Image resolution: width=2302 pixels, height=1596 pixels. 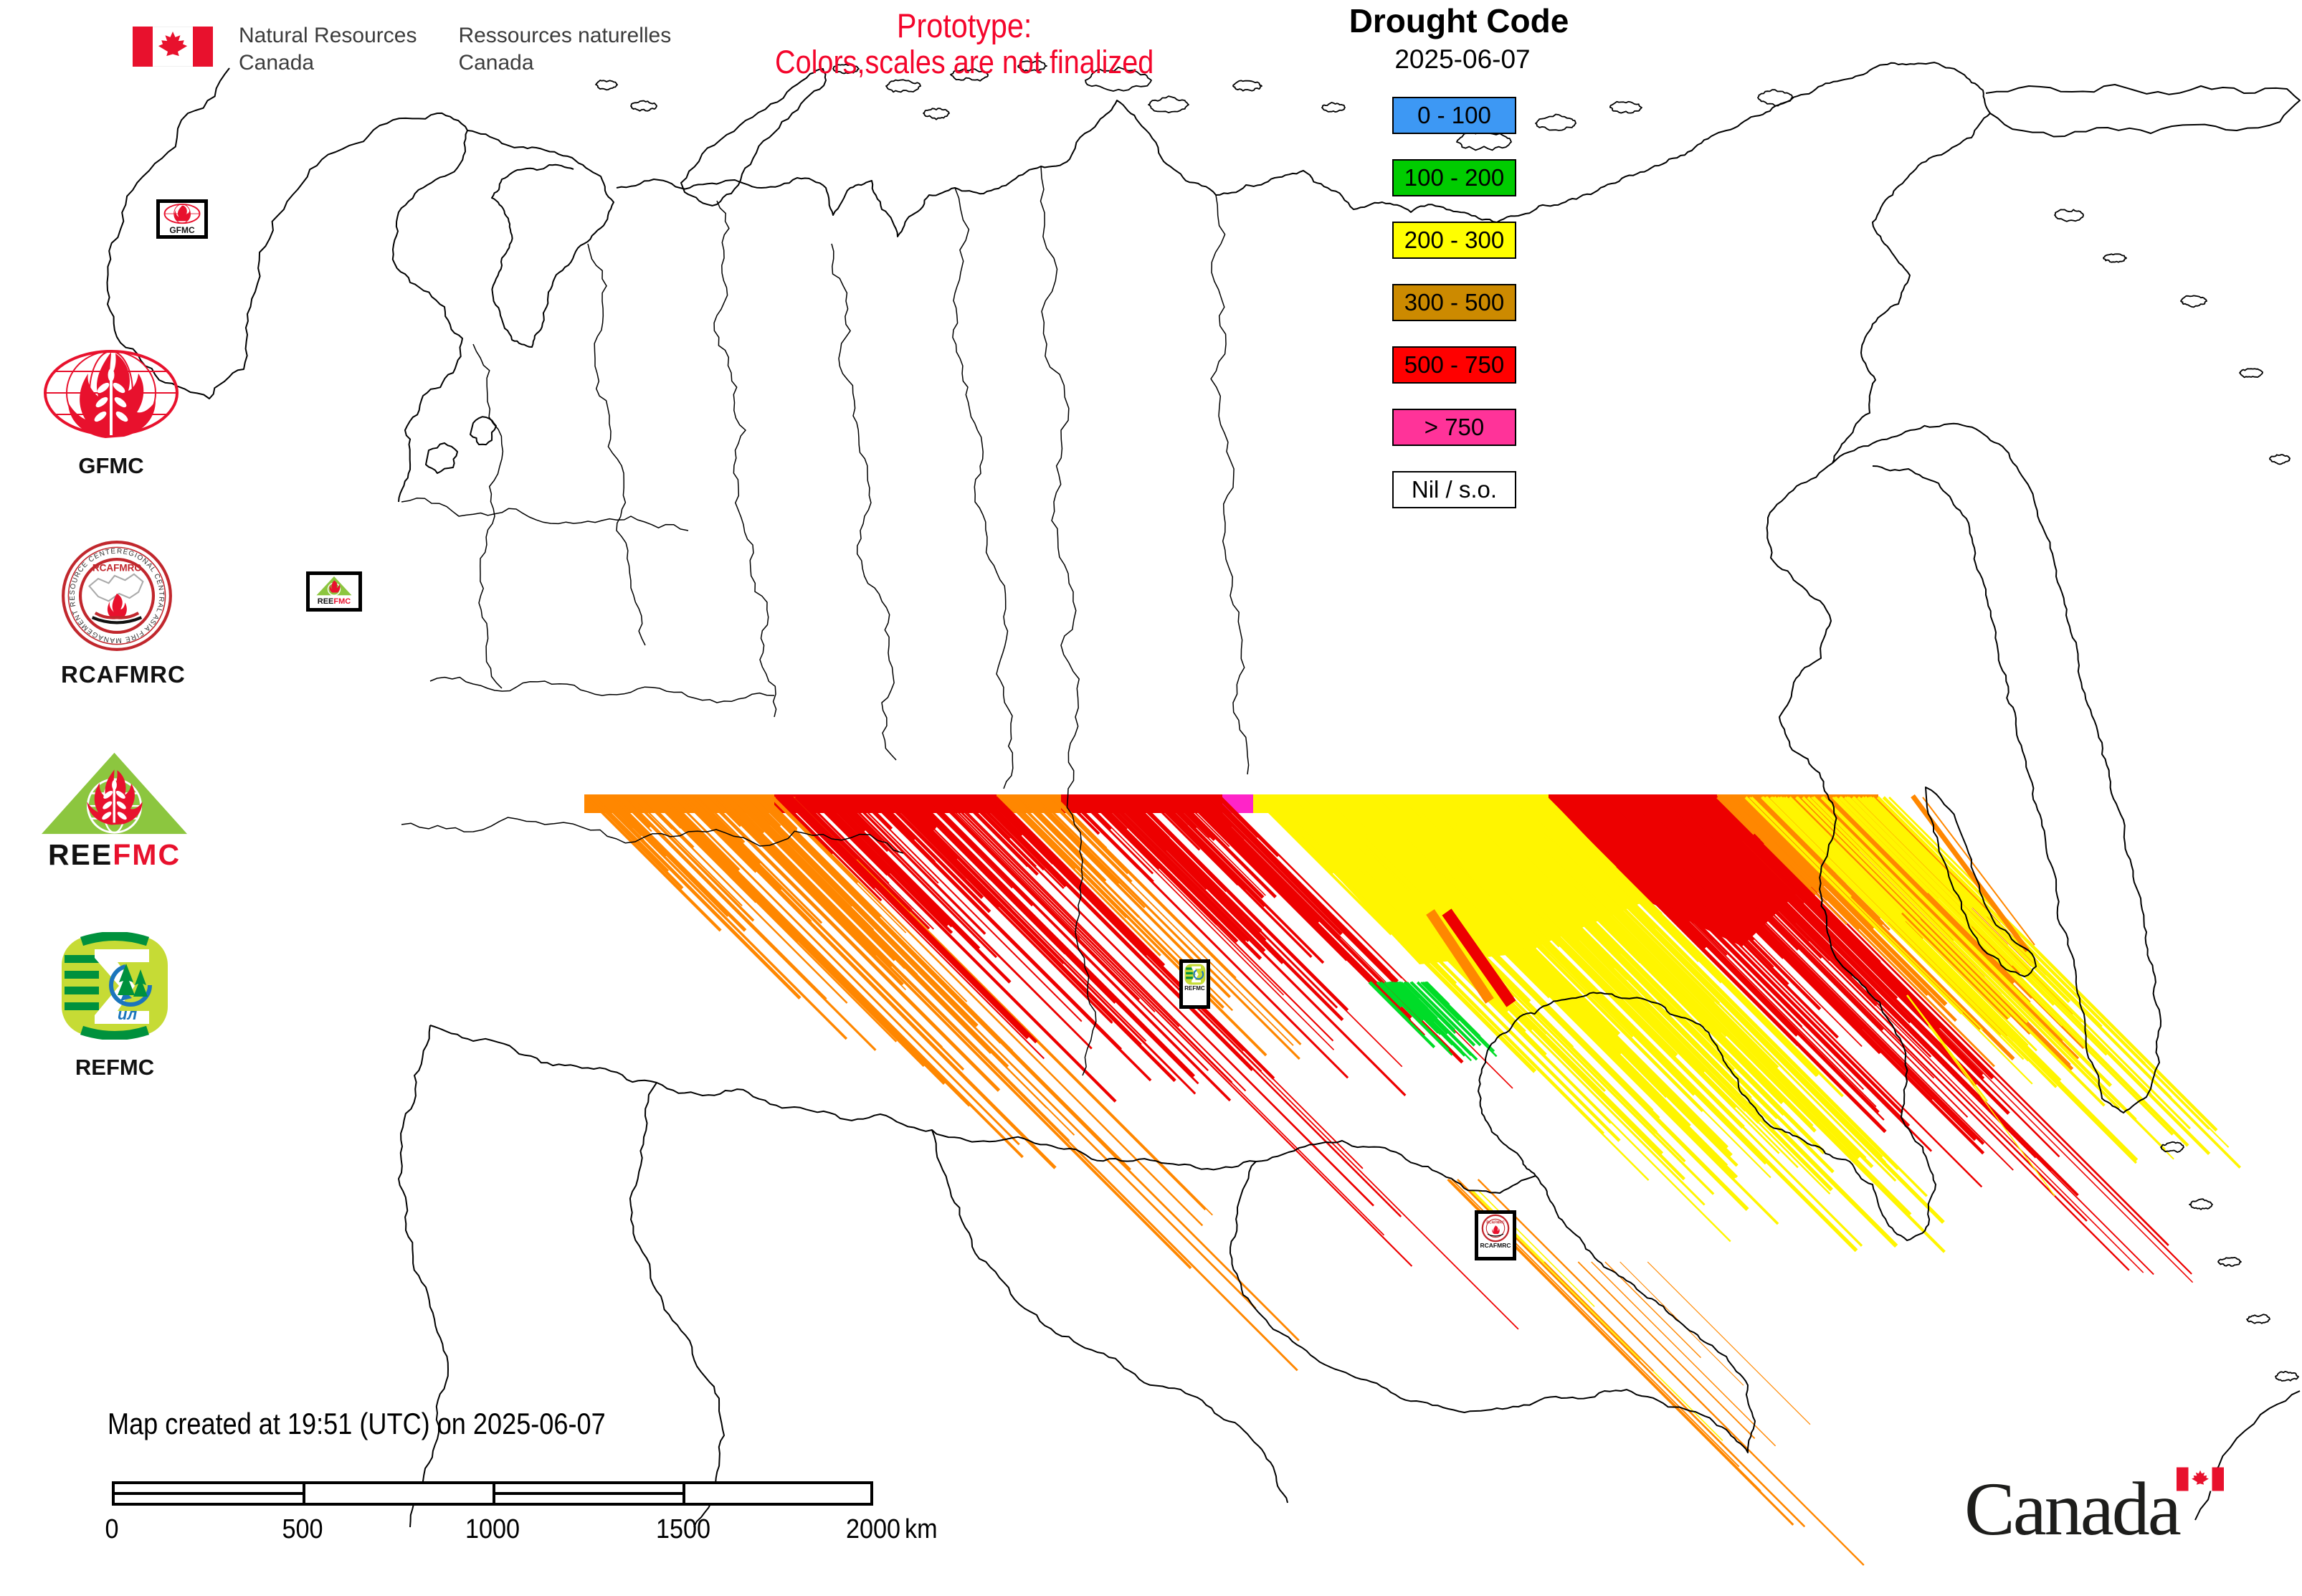 I want to click on legend-item-nil-s-o-: Nil / s.o., so click(x=1454, y=489).